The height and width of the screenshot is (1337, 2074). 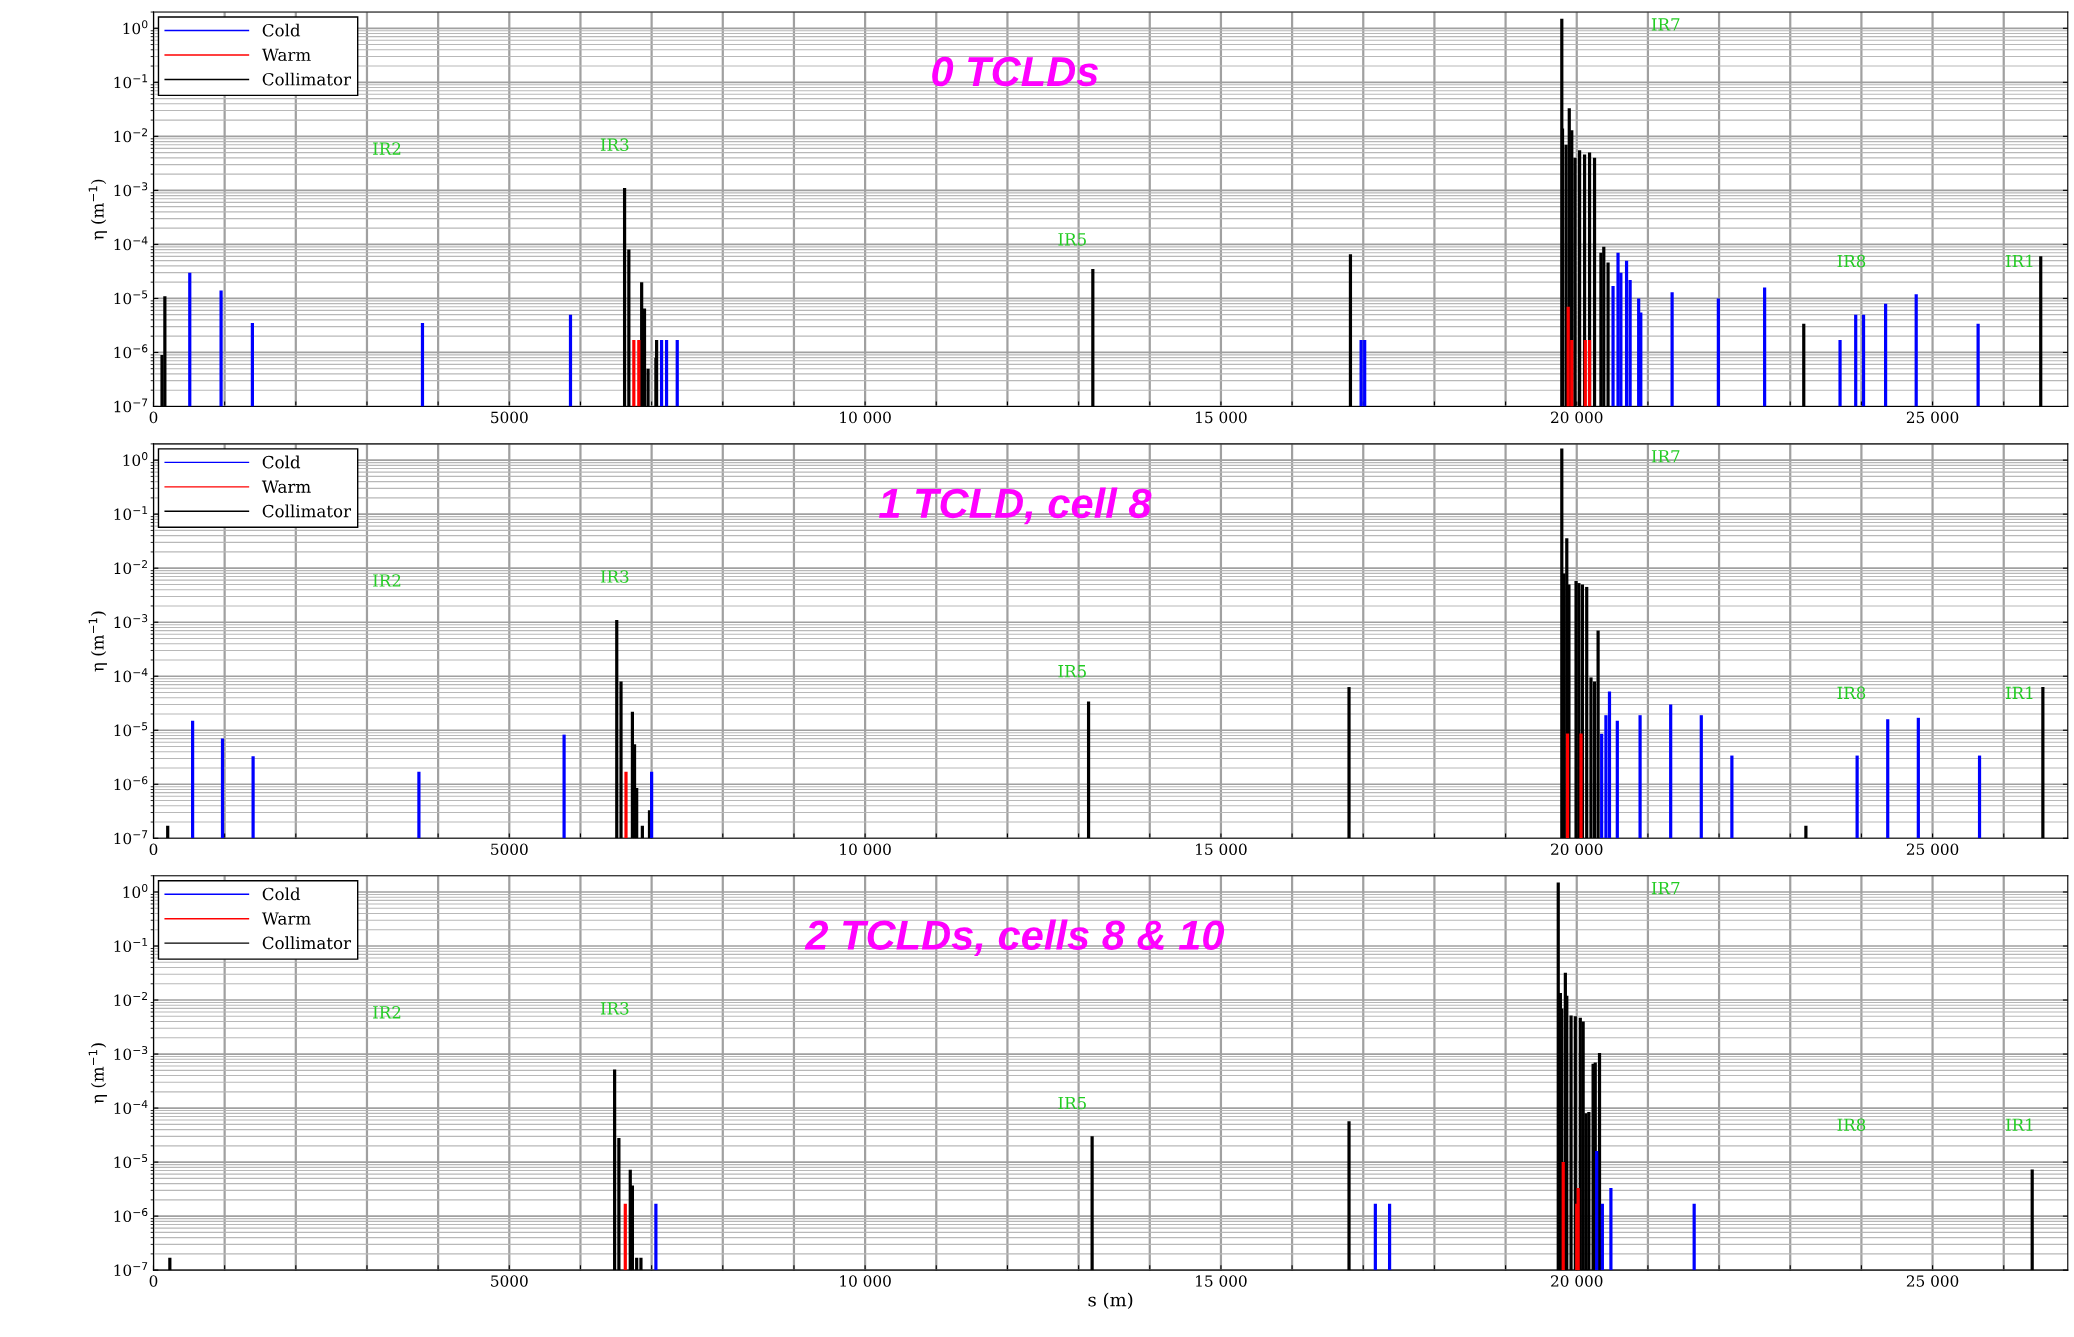 I want to click on text: 1 TCLD, cell 8, so click(x=1015, y=506).